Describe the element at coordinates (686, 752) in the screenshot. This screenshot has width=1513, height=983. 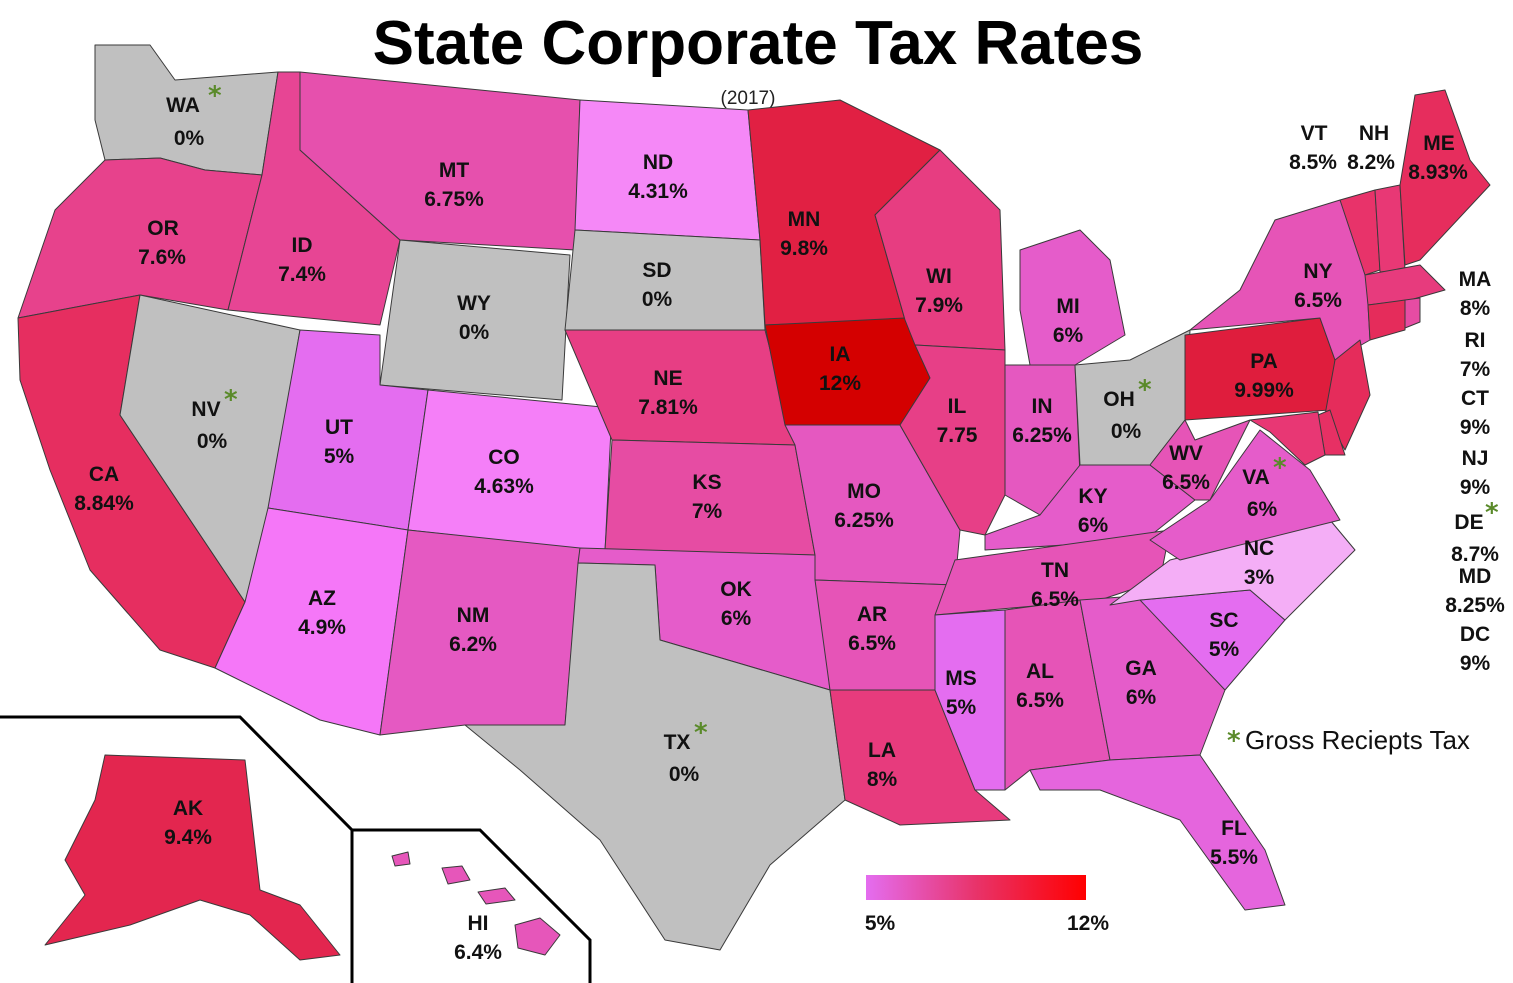
I see `label-TX: TX * 0%` at that location.